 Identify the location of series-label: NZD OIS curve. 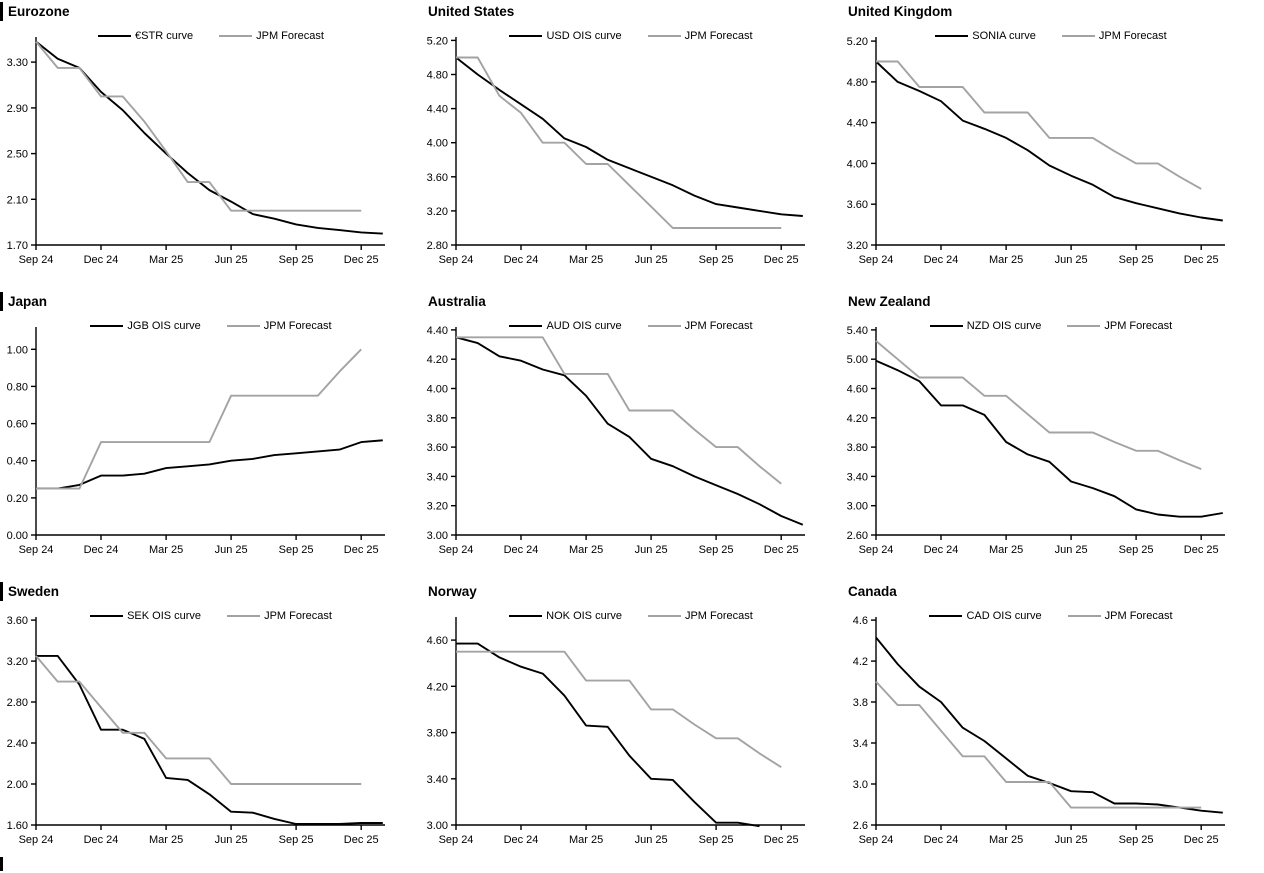
(1004, 326).